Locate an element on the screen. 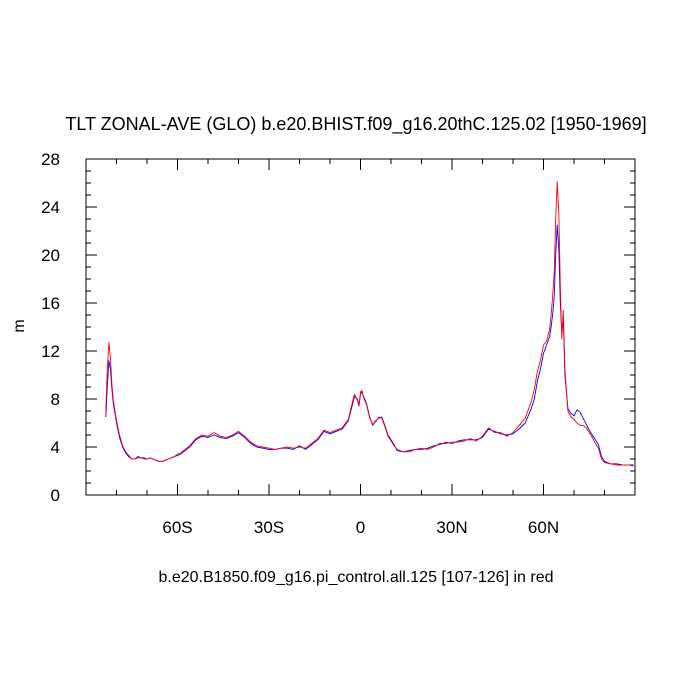  y-tick-label: 28 is located at coordinates (50, 159).